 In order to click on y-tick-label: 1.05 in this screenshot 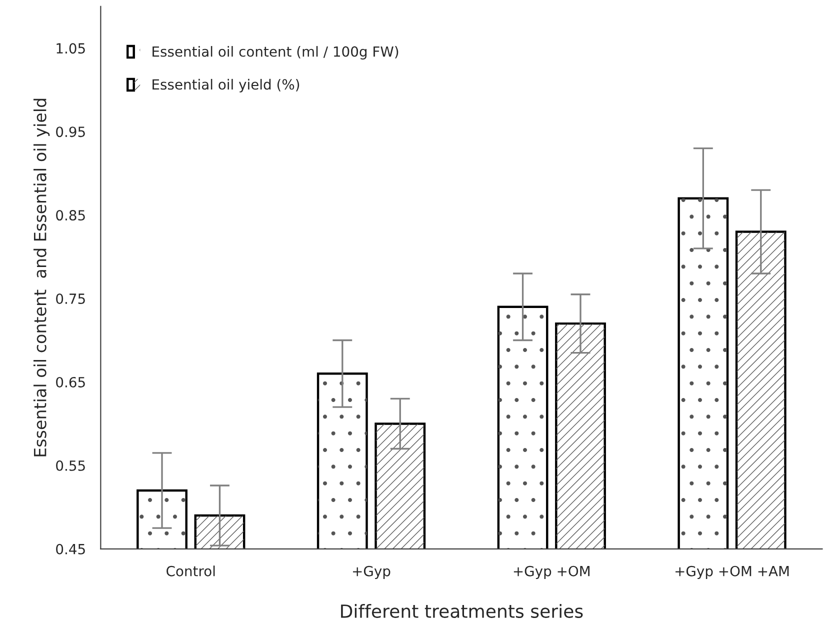, I will do `click(70, 48)`.